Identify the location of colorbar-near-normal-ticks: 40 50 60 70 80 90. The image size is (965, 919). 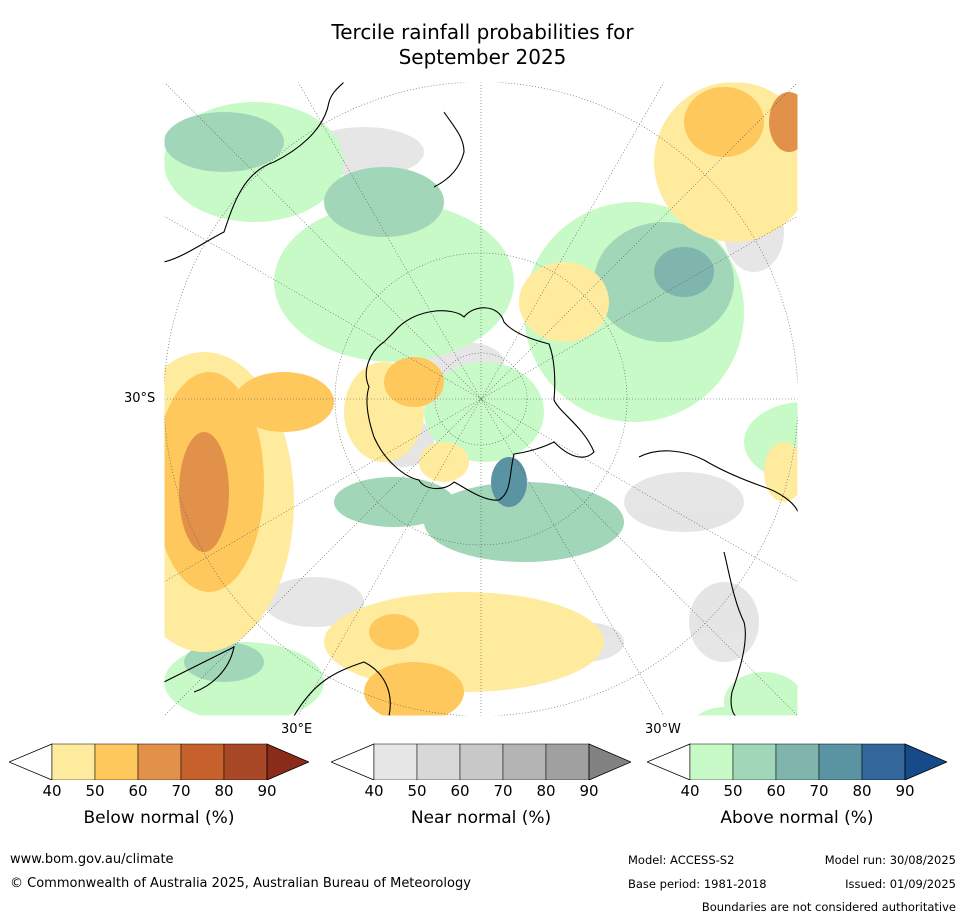
(481, 792).